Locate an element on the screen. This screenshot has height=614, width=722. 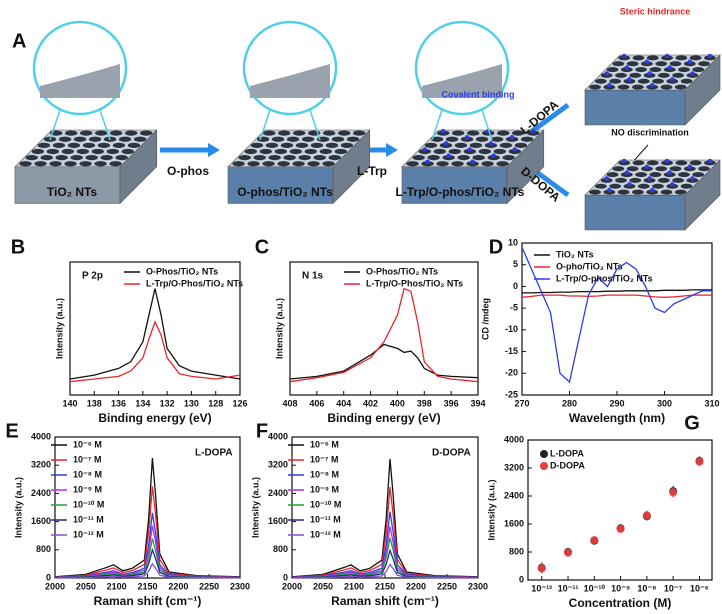
block-front is located at coordinates (635, 212).